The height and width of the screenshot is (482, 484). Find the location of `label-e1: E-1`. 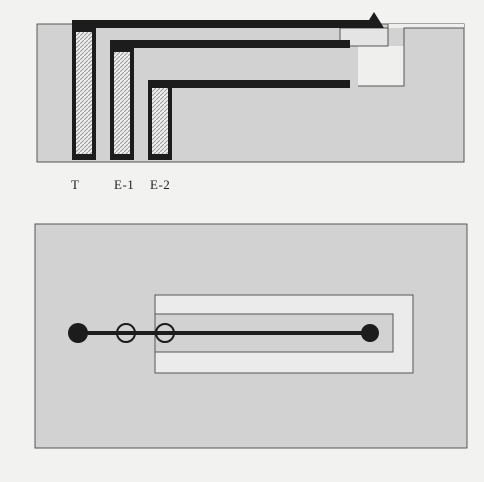

label-e1: E-1 is located at coordinates (124, 184).